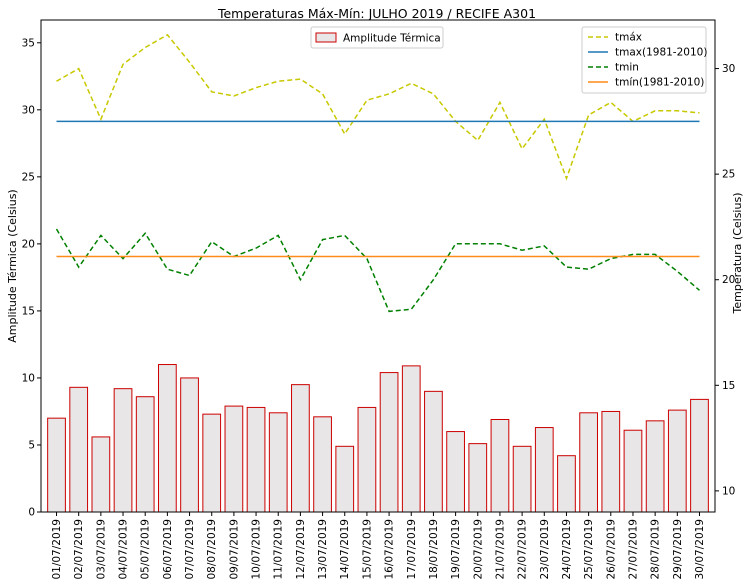 The height and width of the screenshot is (588, 751). What do you see at coordinates (323, 549) in the screenshot?
I see `x-tick-label: 13/07/2019` at bounding box center [323, 549].